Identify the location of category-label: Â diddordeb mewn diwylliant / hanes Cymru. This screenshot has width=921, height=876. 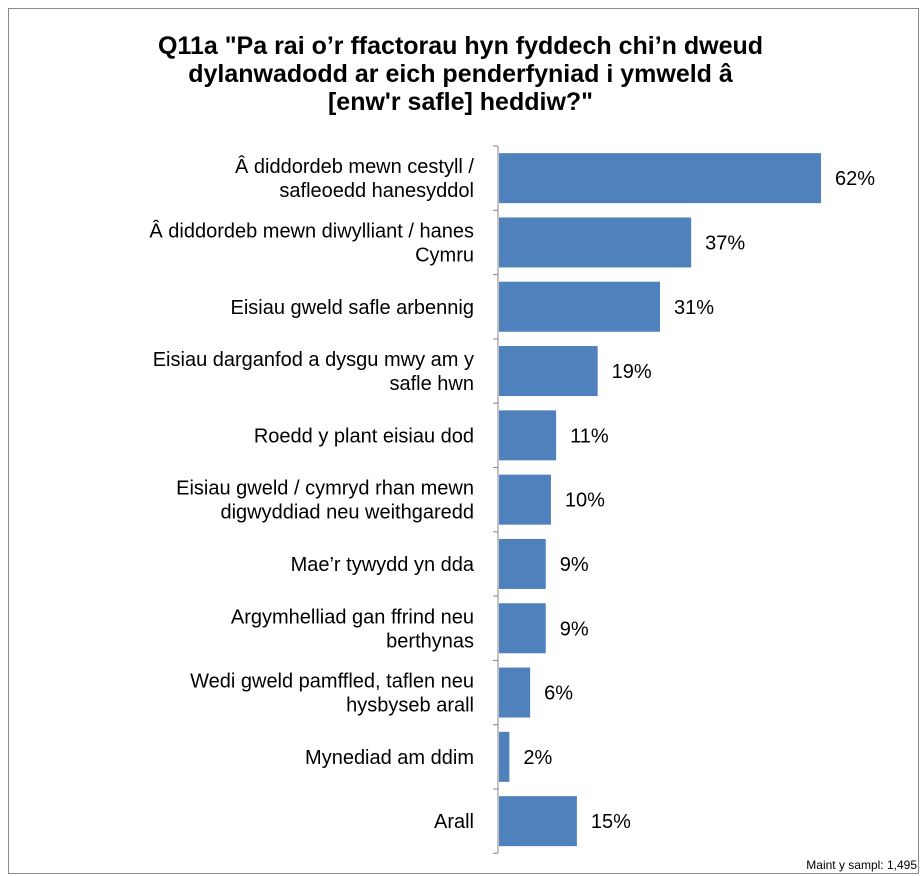
(311, 242).